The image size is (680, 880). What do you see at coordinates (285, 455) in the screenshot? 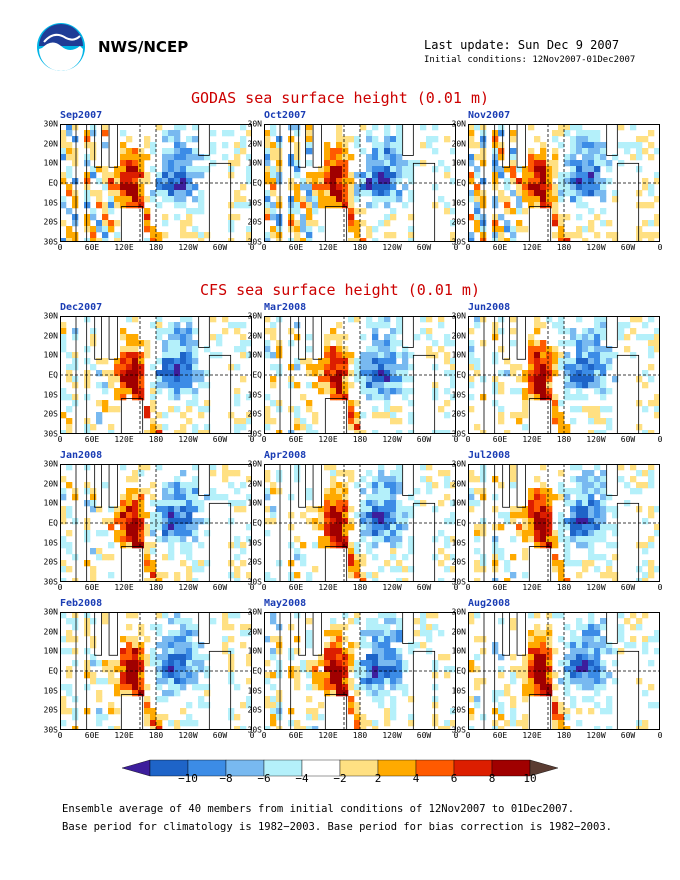
I see `panel-month-label: Apr2008` at bounding box center [285, 455].